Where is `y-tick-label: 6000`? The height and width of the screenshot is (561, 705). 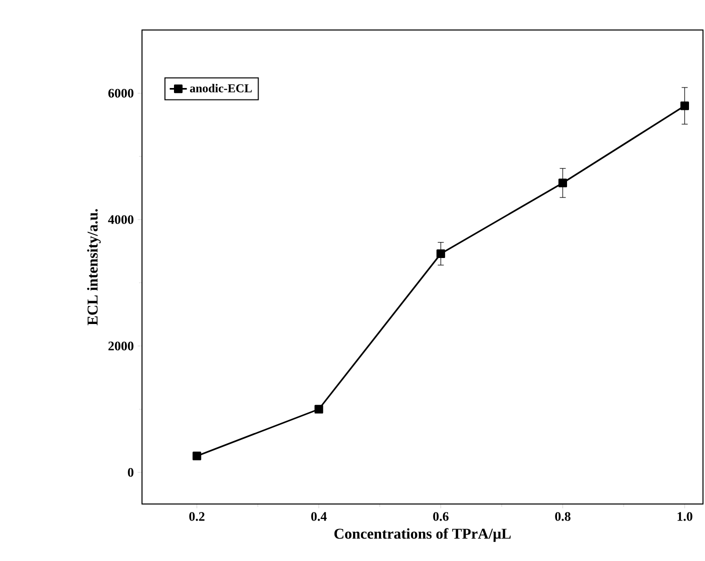
y-tick-label: 6000 is located at coordinates (121, 93).